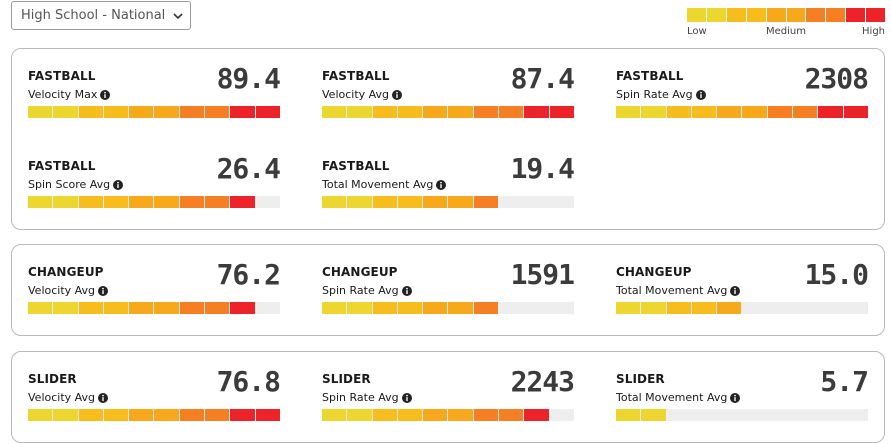 The width and height of the screenshot is (891, 444). I want to click on level-select: High School - National, so click(101, 15).